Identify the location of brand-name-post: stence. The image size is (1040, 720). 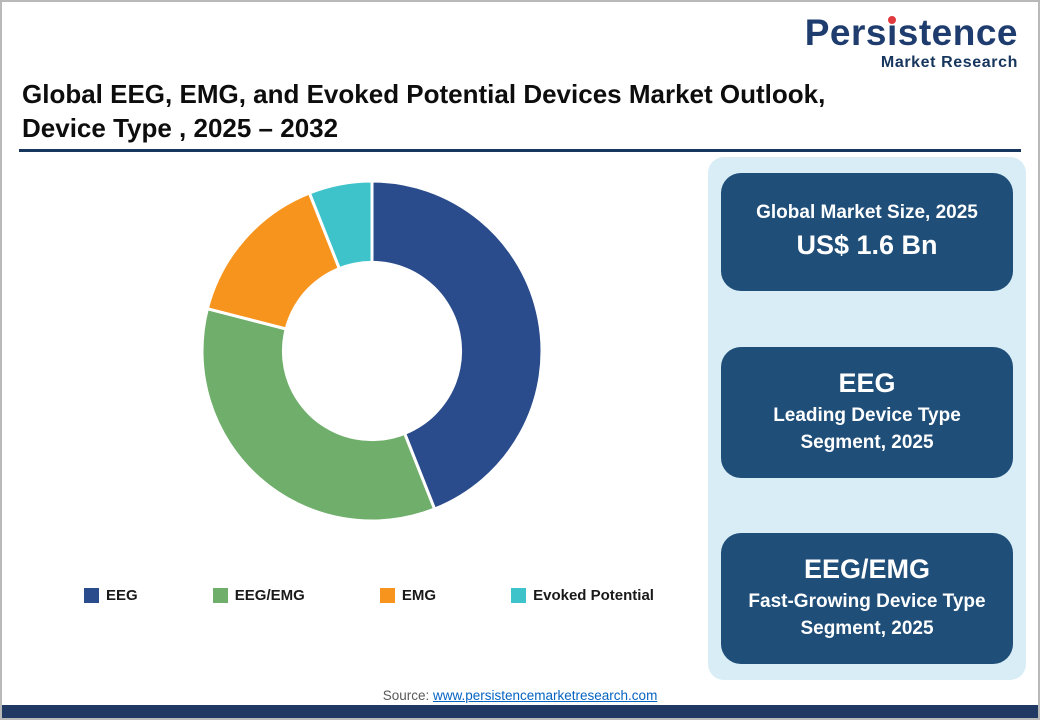
(957, 32).